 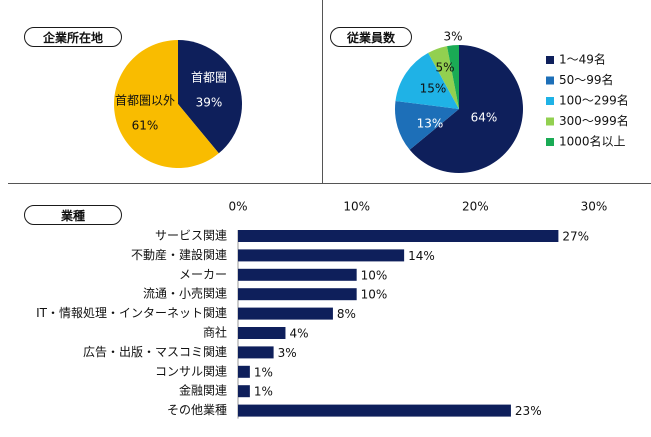 What do you see at coordinates (298, 334) in the screenshot?
I see `bar-value-label-5: 4%` at bounding box center [298, 334].